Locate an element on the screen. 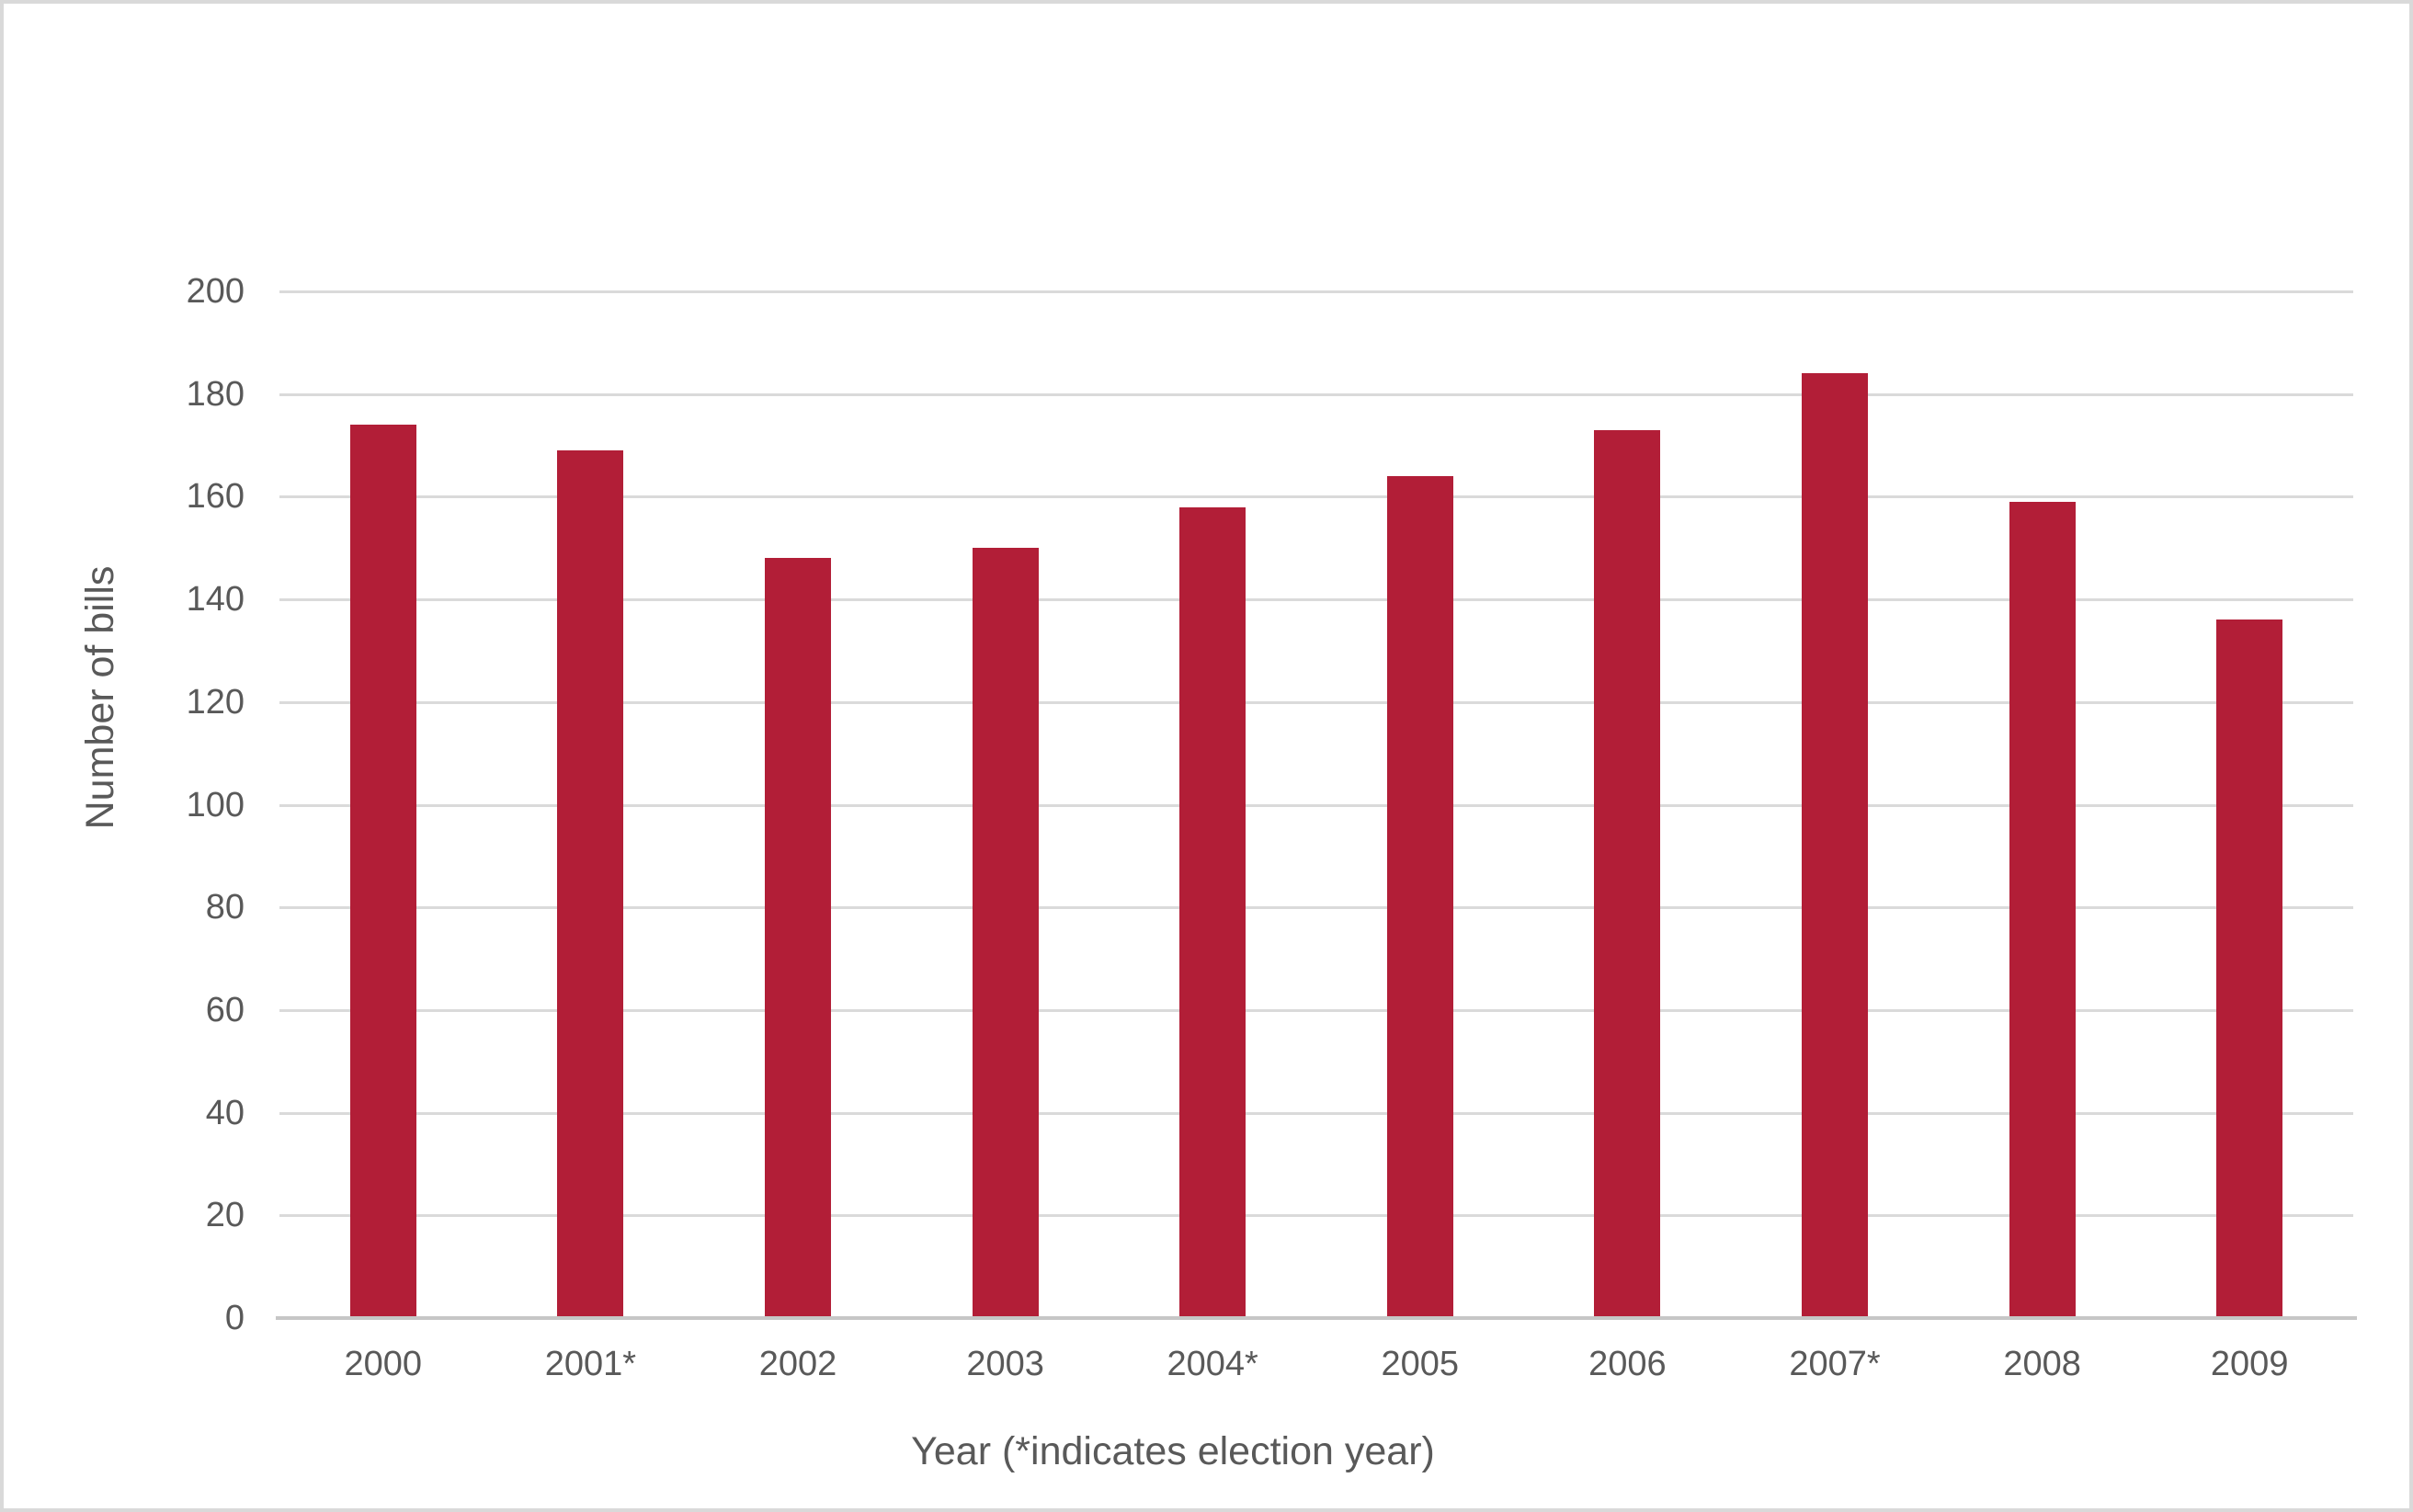 The image size is (2413, 1512). x-tick-label-2004: 2004* is located at coordinates (1212, 1364).